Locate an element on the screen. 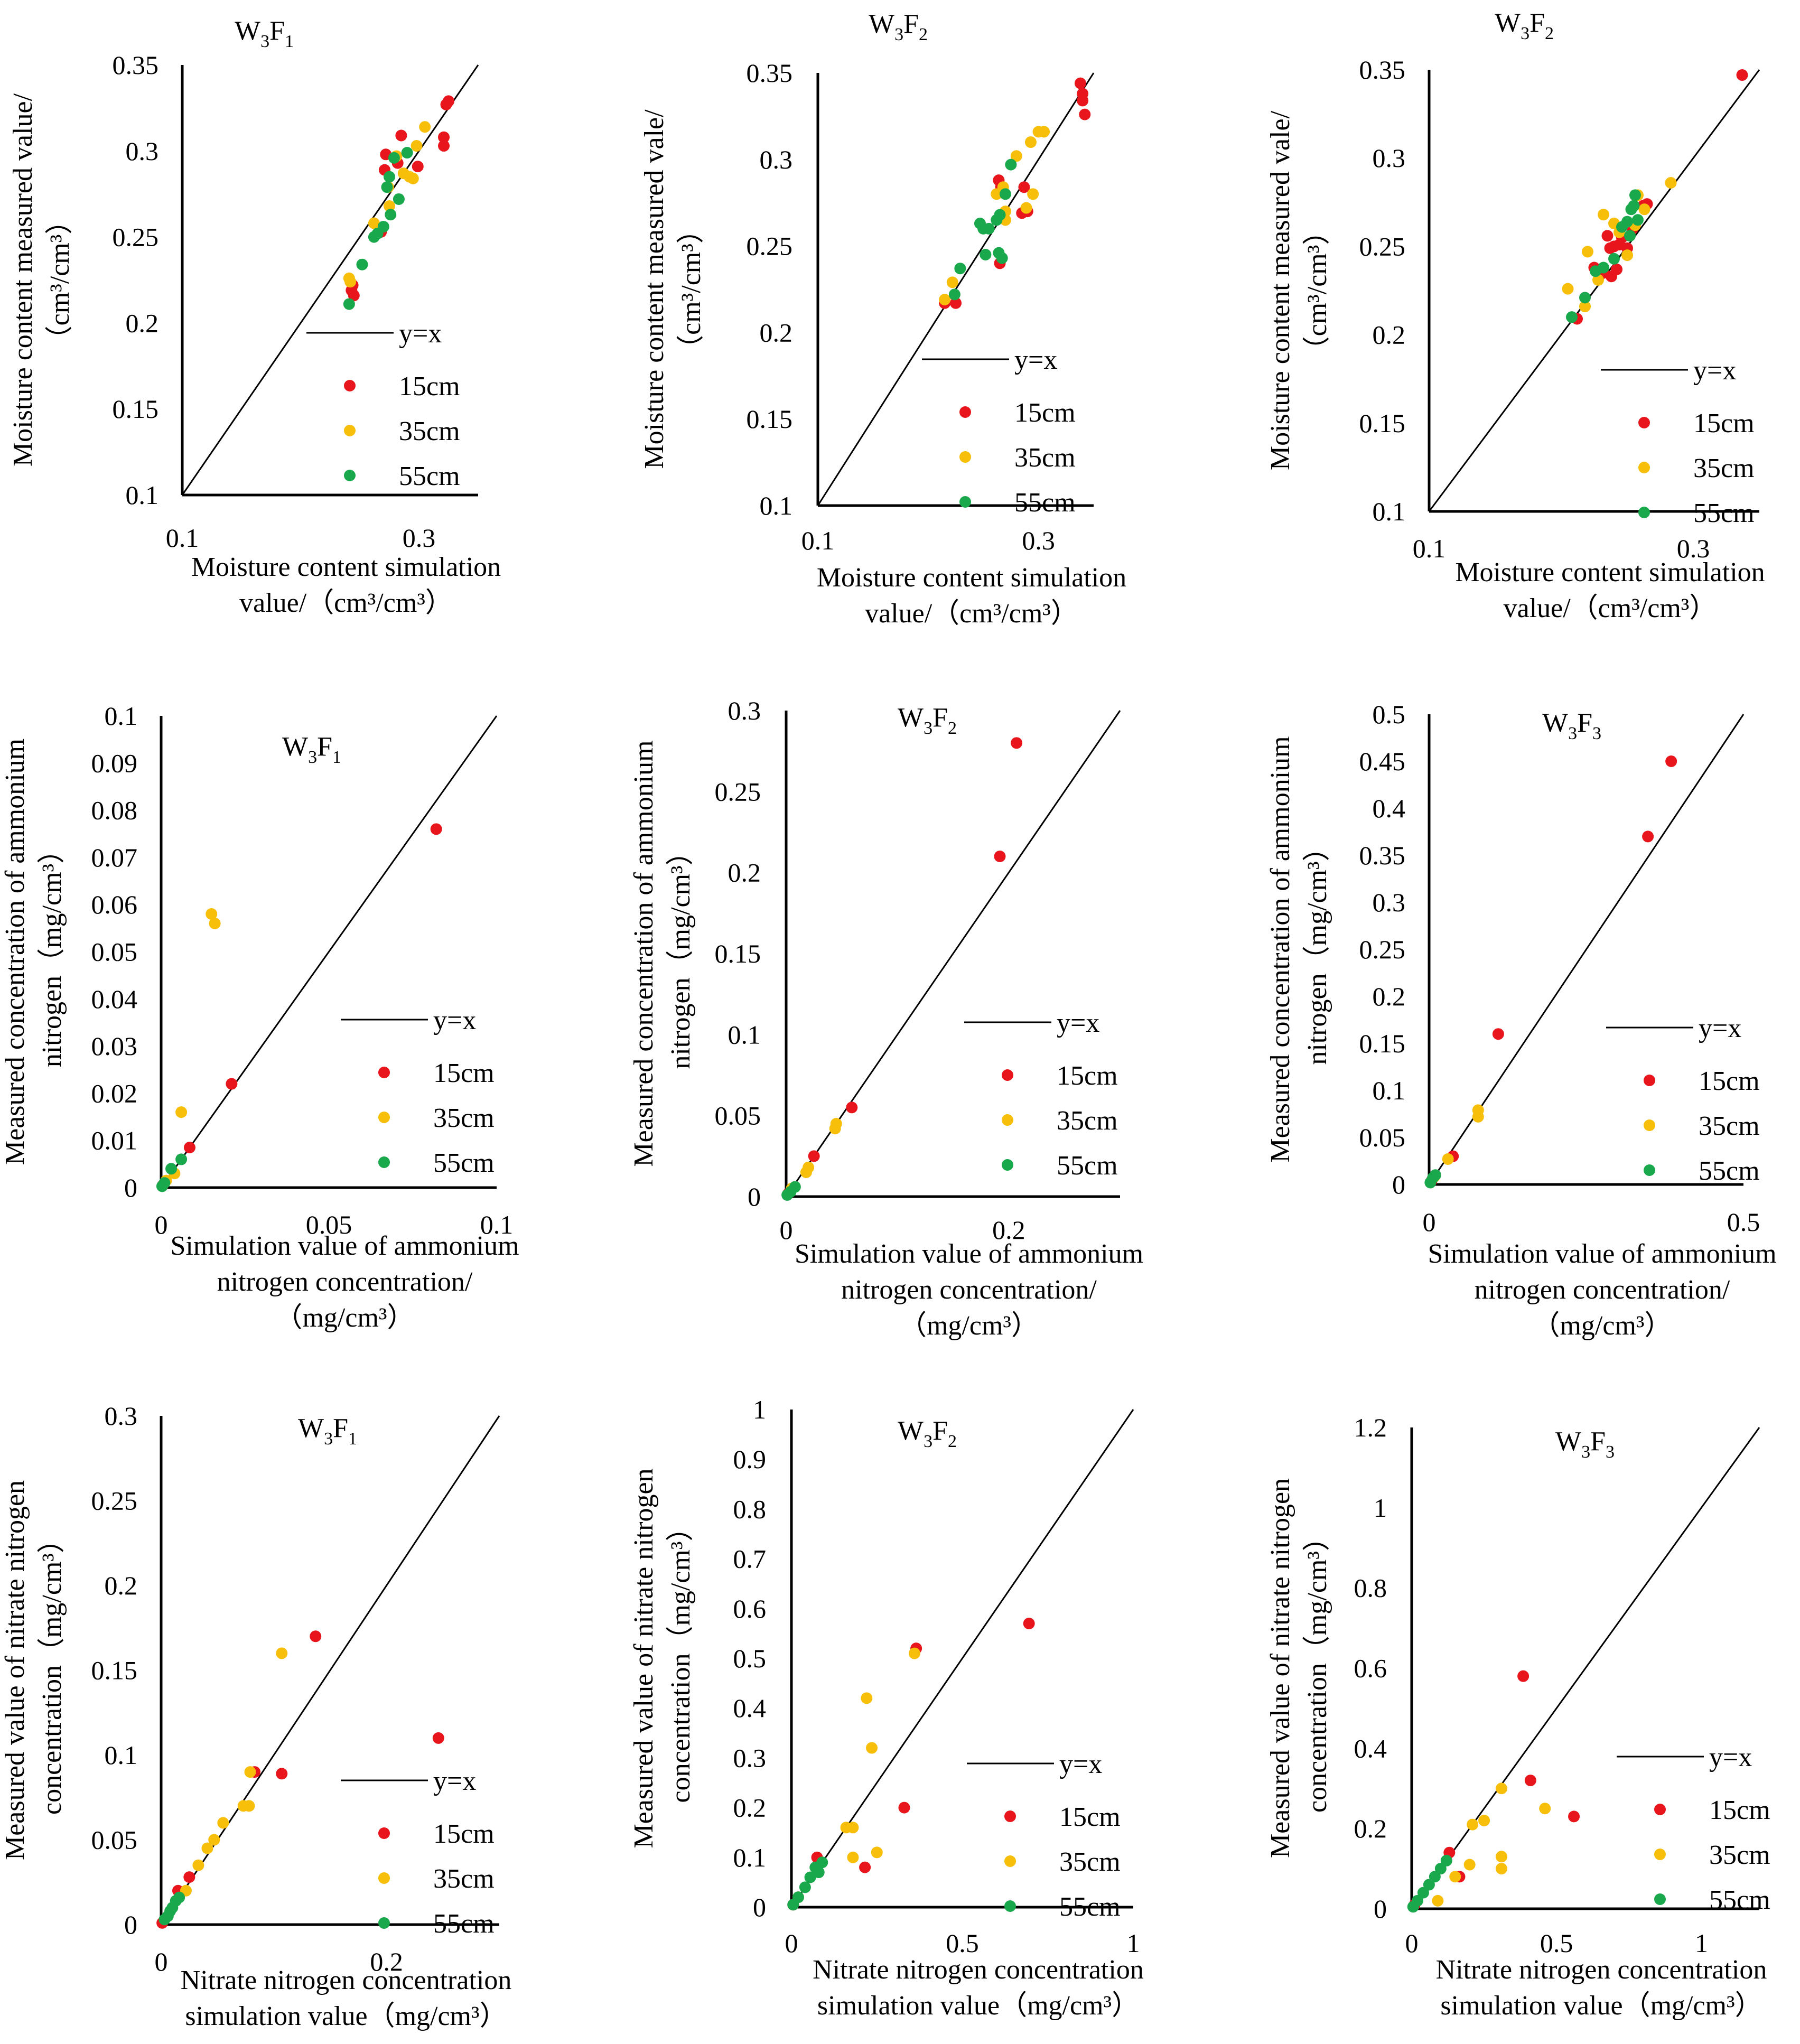  chart-title: W3F3 is located at coordinates (1585, 1444).